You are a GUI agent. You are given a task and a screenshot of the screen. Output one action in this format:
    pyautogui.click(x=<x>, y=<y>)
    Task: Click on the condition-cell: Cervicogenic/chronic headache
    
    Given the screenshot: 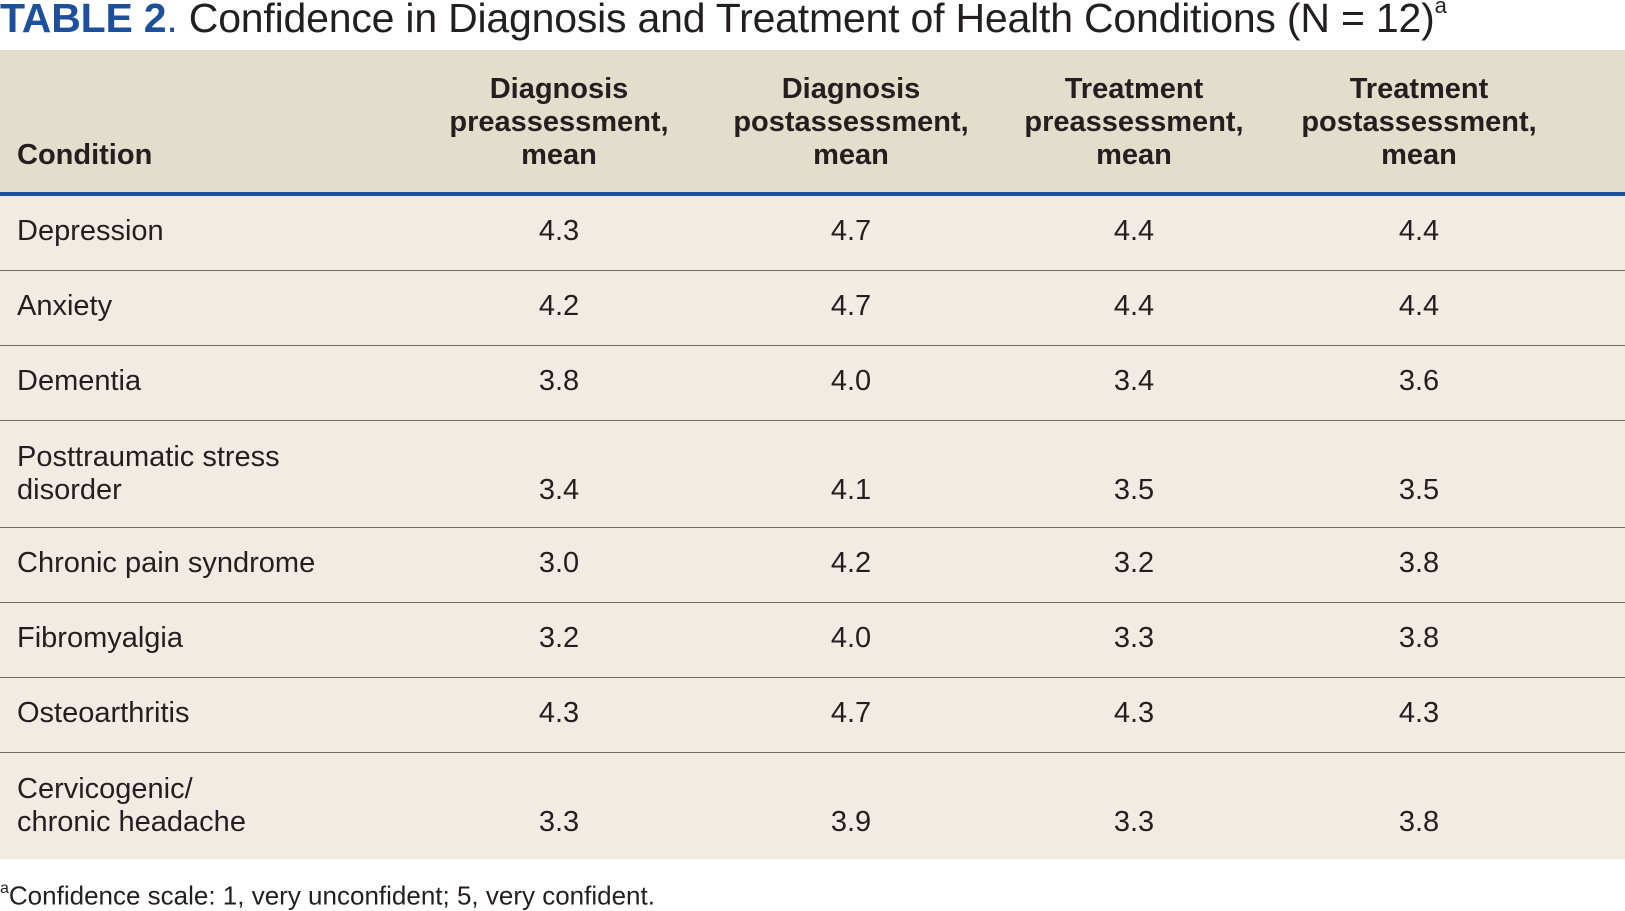 What is the action you would take?
    pyautogui.click(x=131, y=806)
    